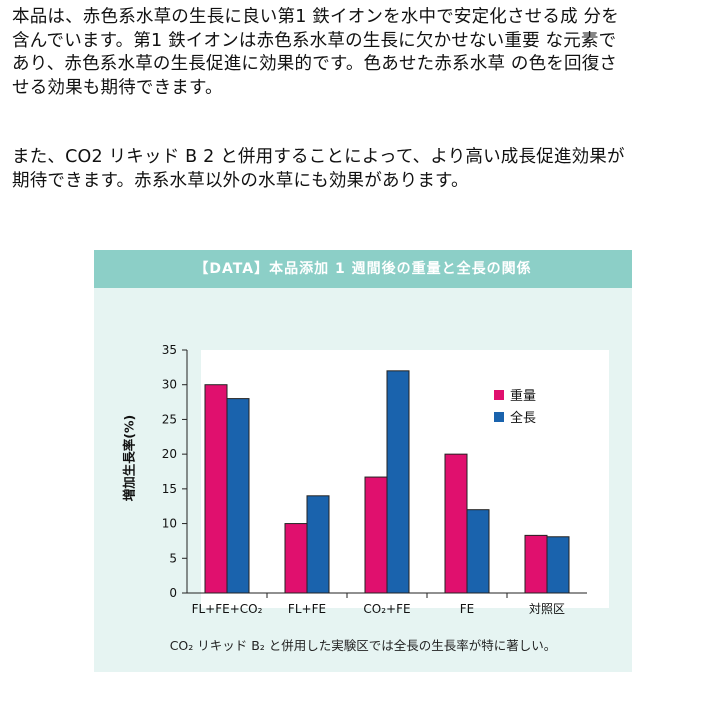  Describe the element at coordinates (169, 350) in the screenshot. I see `y-tick-label: 35` at that location.